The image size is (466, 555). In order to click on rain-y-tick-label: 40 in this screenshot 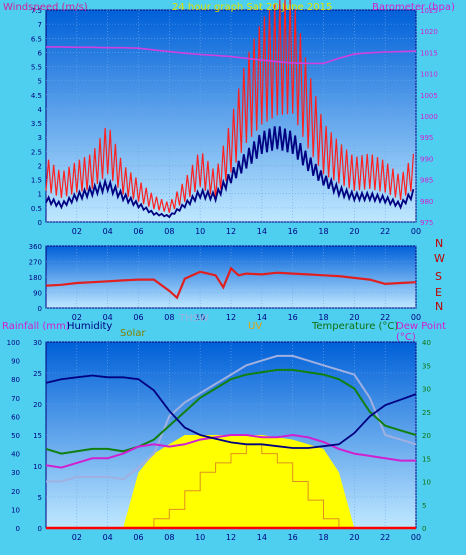, I will do `click(15, 455)`.